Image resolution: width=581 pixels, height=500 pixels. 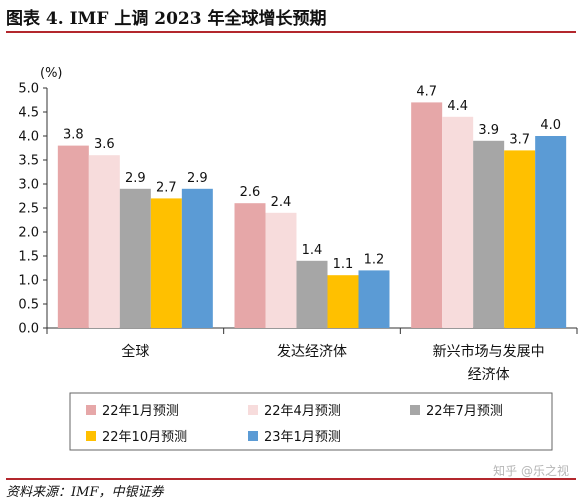 I want to click on data-label: 4.7, so click(x=426, y=91).